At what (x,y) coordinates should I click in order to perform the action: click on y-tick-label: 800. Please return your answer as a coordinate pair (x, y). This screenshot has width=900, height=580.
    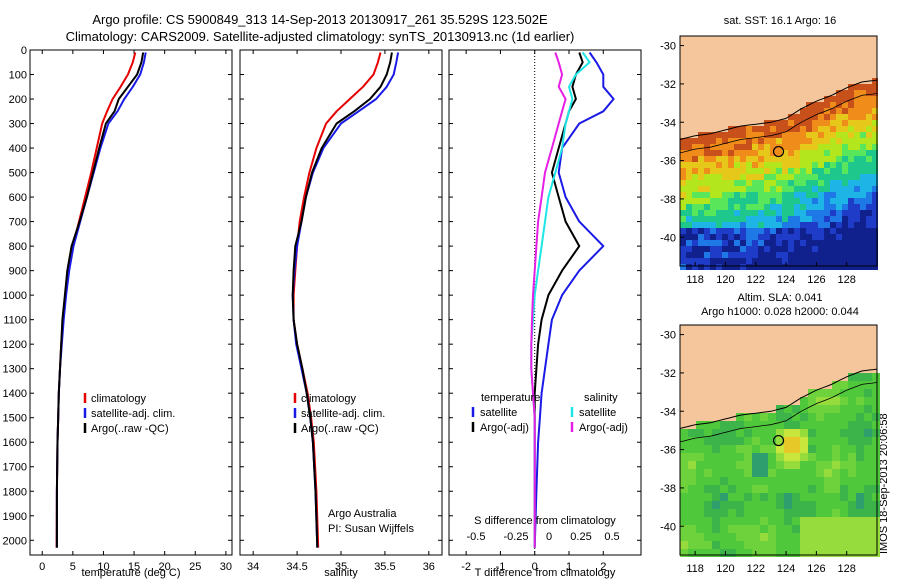
    Looking at the image, I should click on (18, 247).